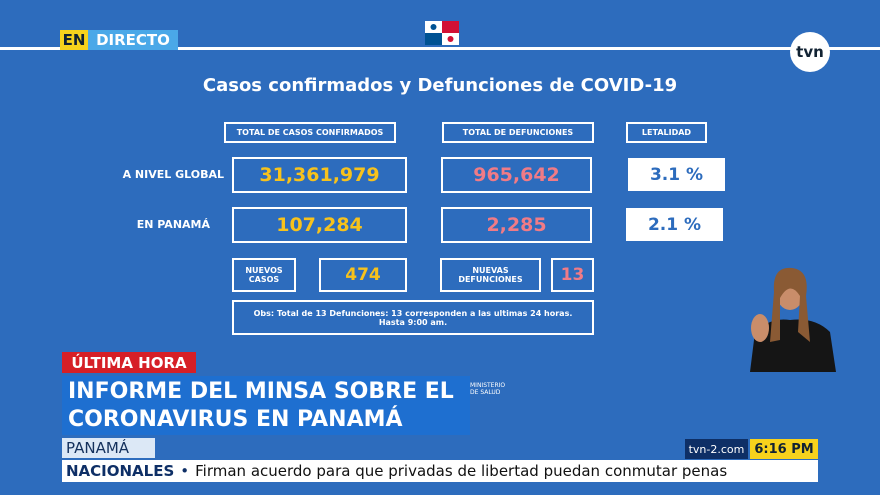  What do you see at coordinates (319, 175) in the screenshot?
I see `global-cases: 31,361,979` at bounding box center [319, 175].